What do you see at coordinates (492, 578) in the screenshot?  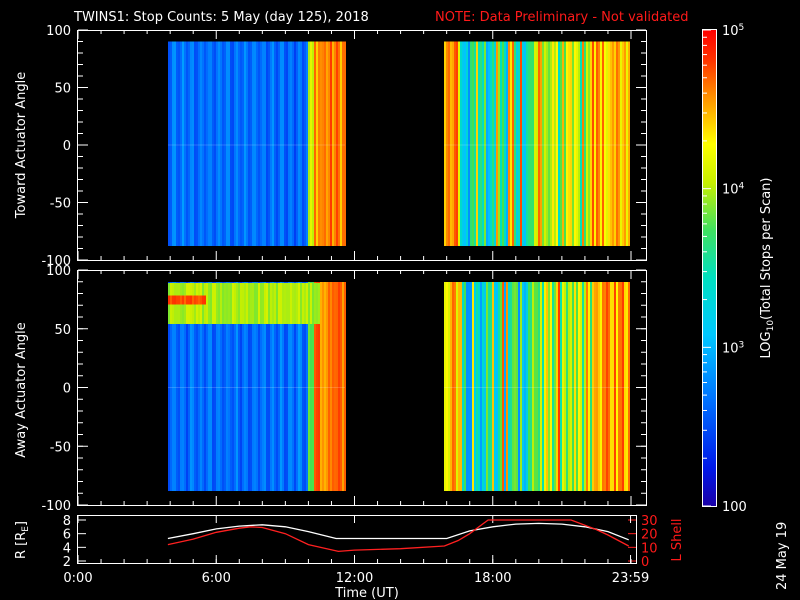 I see `x-tick-label: 18:00` at bounding box center [492, 578].